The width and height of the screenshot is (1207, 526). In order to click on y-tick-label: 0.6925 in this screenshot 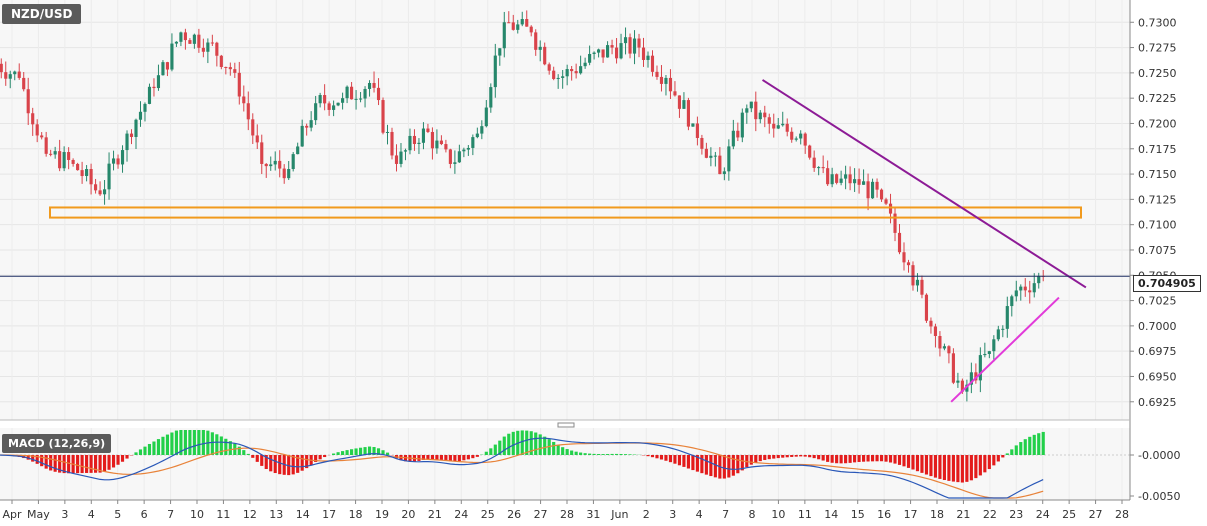, I will do `click(1157, 402)`.